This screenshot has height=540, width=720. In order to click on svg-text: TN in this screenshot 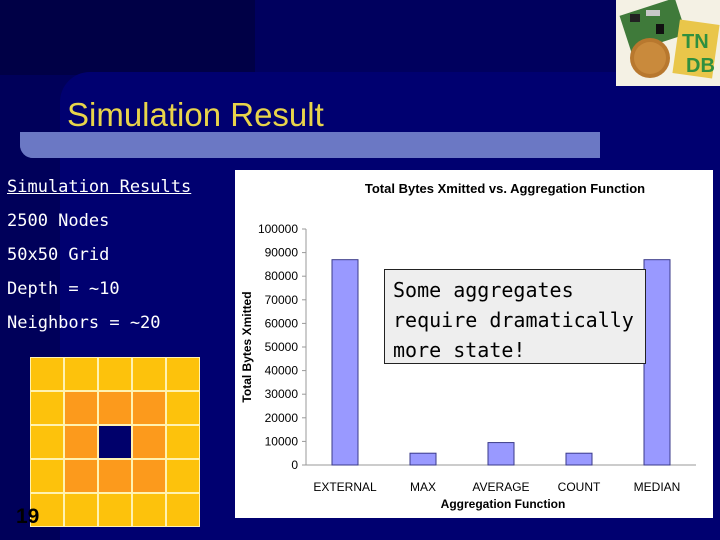, I will do `click(695, 42)`.